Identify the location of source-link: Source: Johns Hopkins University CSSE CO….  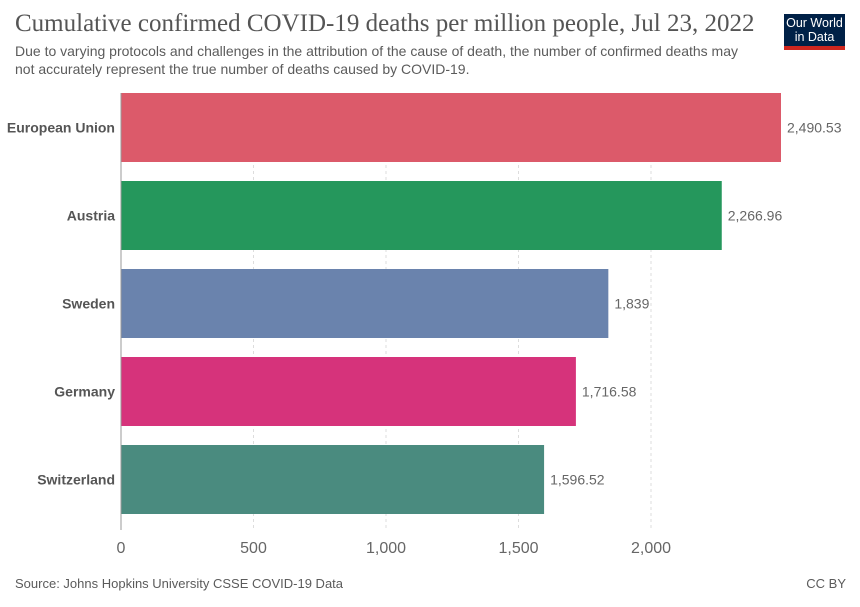
(179, 583).